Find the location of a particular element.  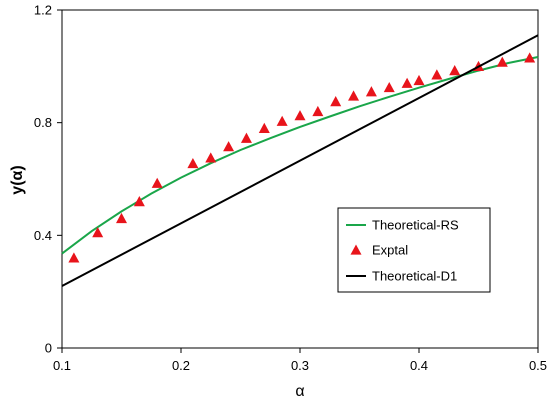

y-axis-title: y(α) is located at coordinates (17, 179).